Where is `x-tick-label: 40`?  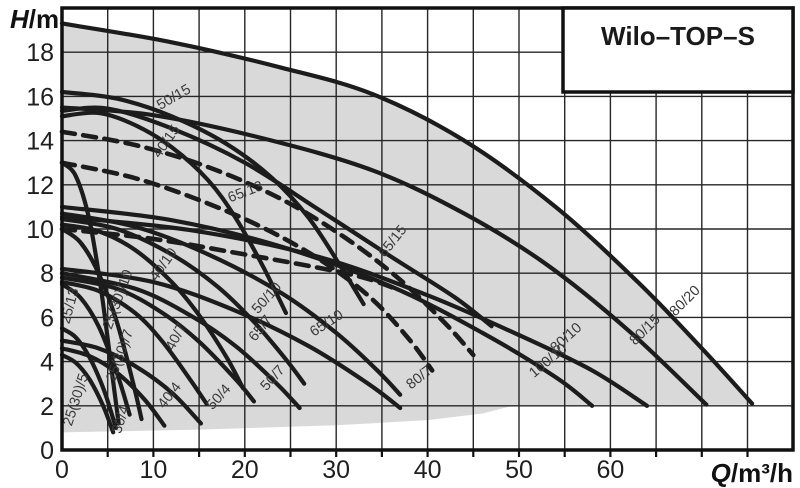 x-tick-label: 40 is located at coordinates (428, 470).